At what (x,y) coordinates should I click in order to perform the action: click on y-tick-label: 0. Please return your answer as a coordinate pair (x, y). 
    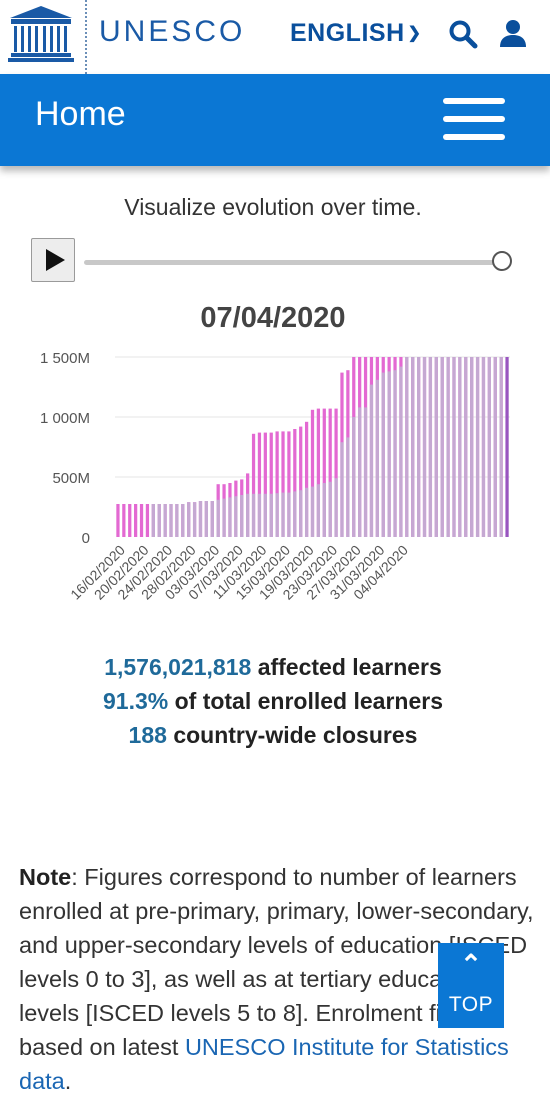
    Looking at the image, I should click on (86, 538).